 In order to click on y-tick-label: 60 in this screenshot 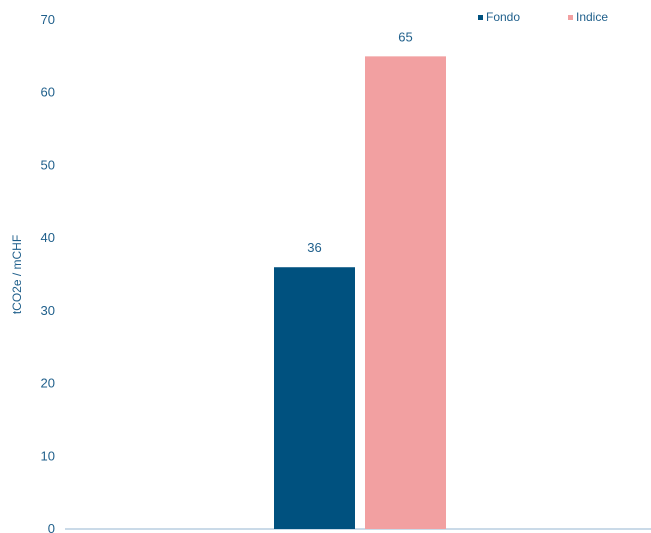, I will do `click(48, 92)`.